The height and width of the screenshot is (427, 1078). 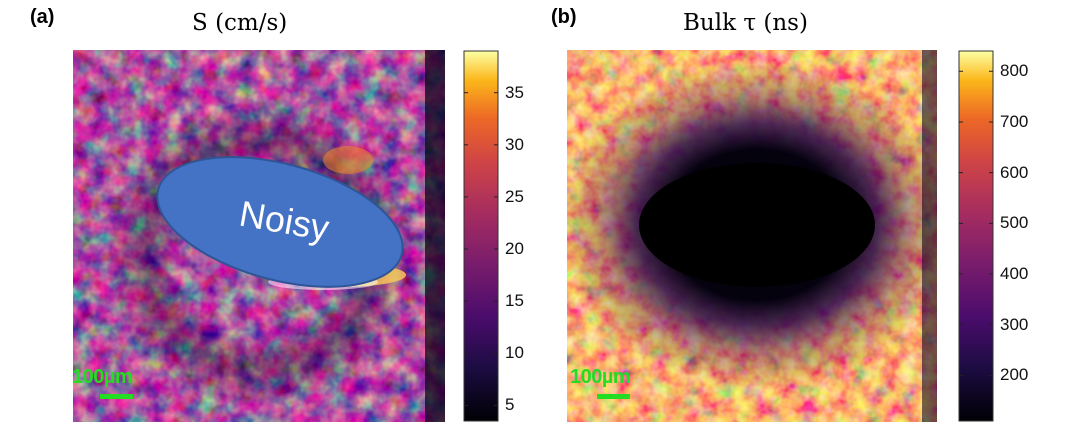 I want to click on colorbar-tick-label: 15, so click(x=514, y=301).